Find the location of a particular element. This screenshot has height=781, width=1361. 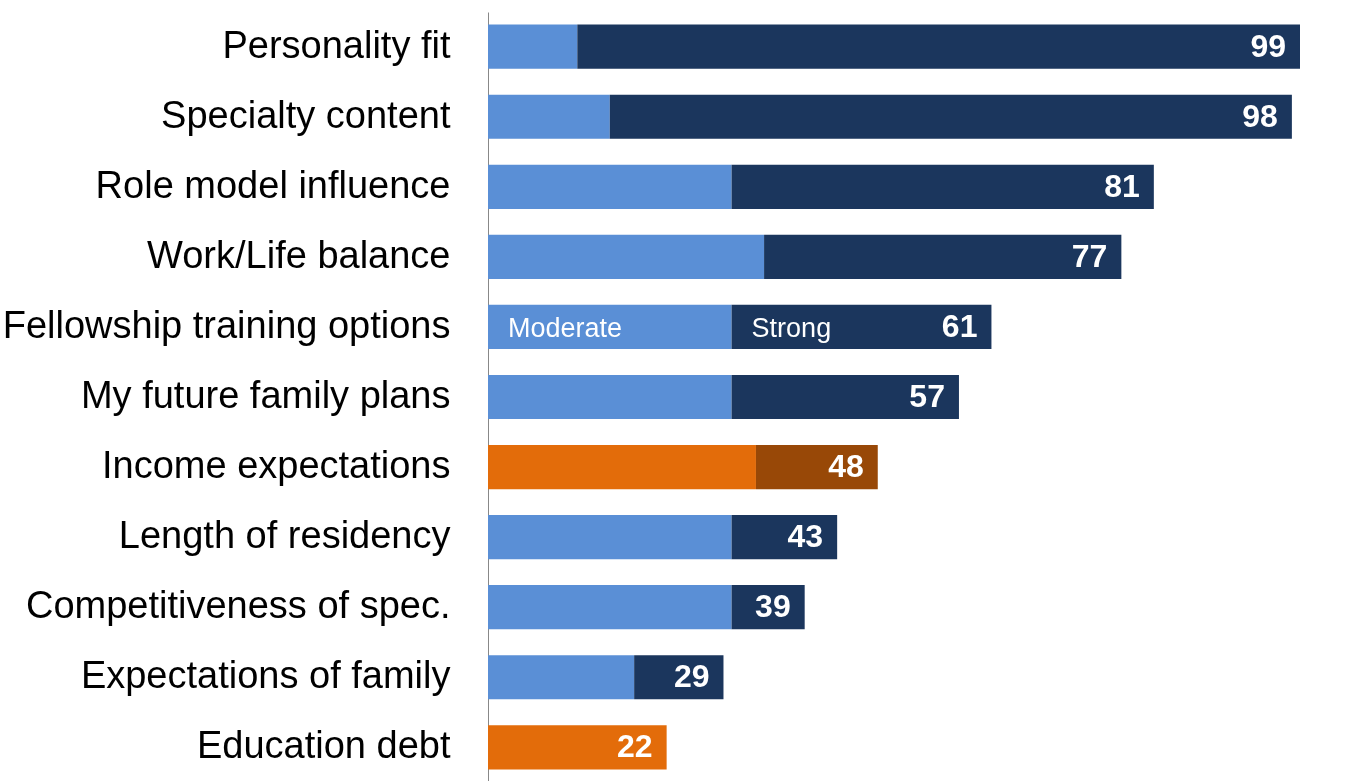

total-label: 48 is located at coordinates (846, 466).